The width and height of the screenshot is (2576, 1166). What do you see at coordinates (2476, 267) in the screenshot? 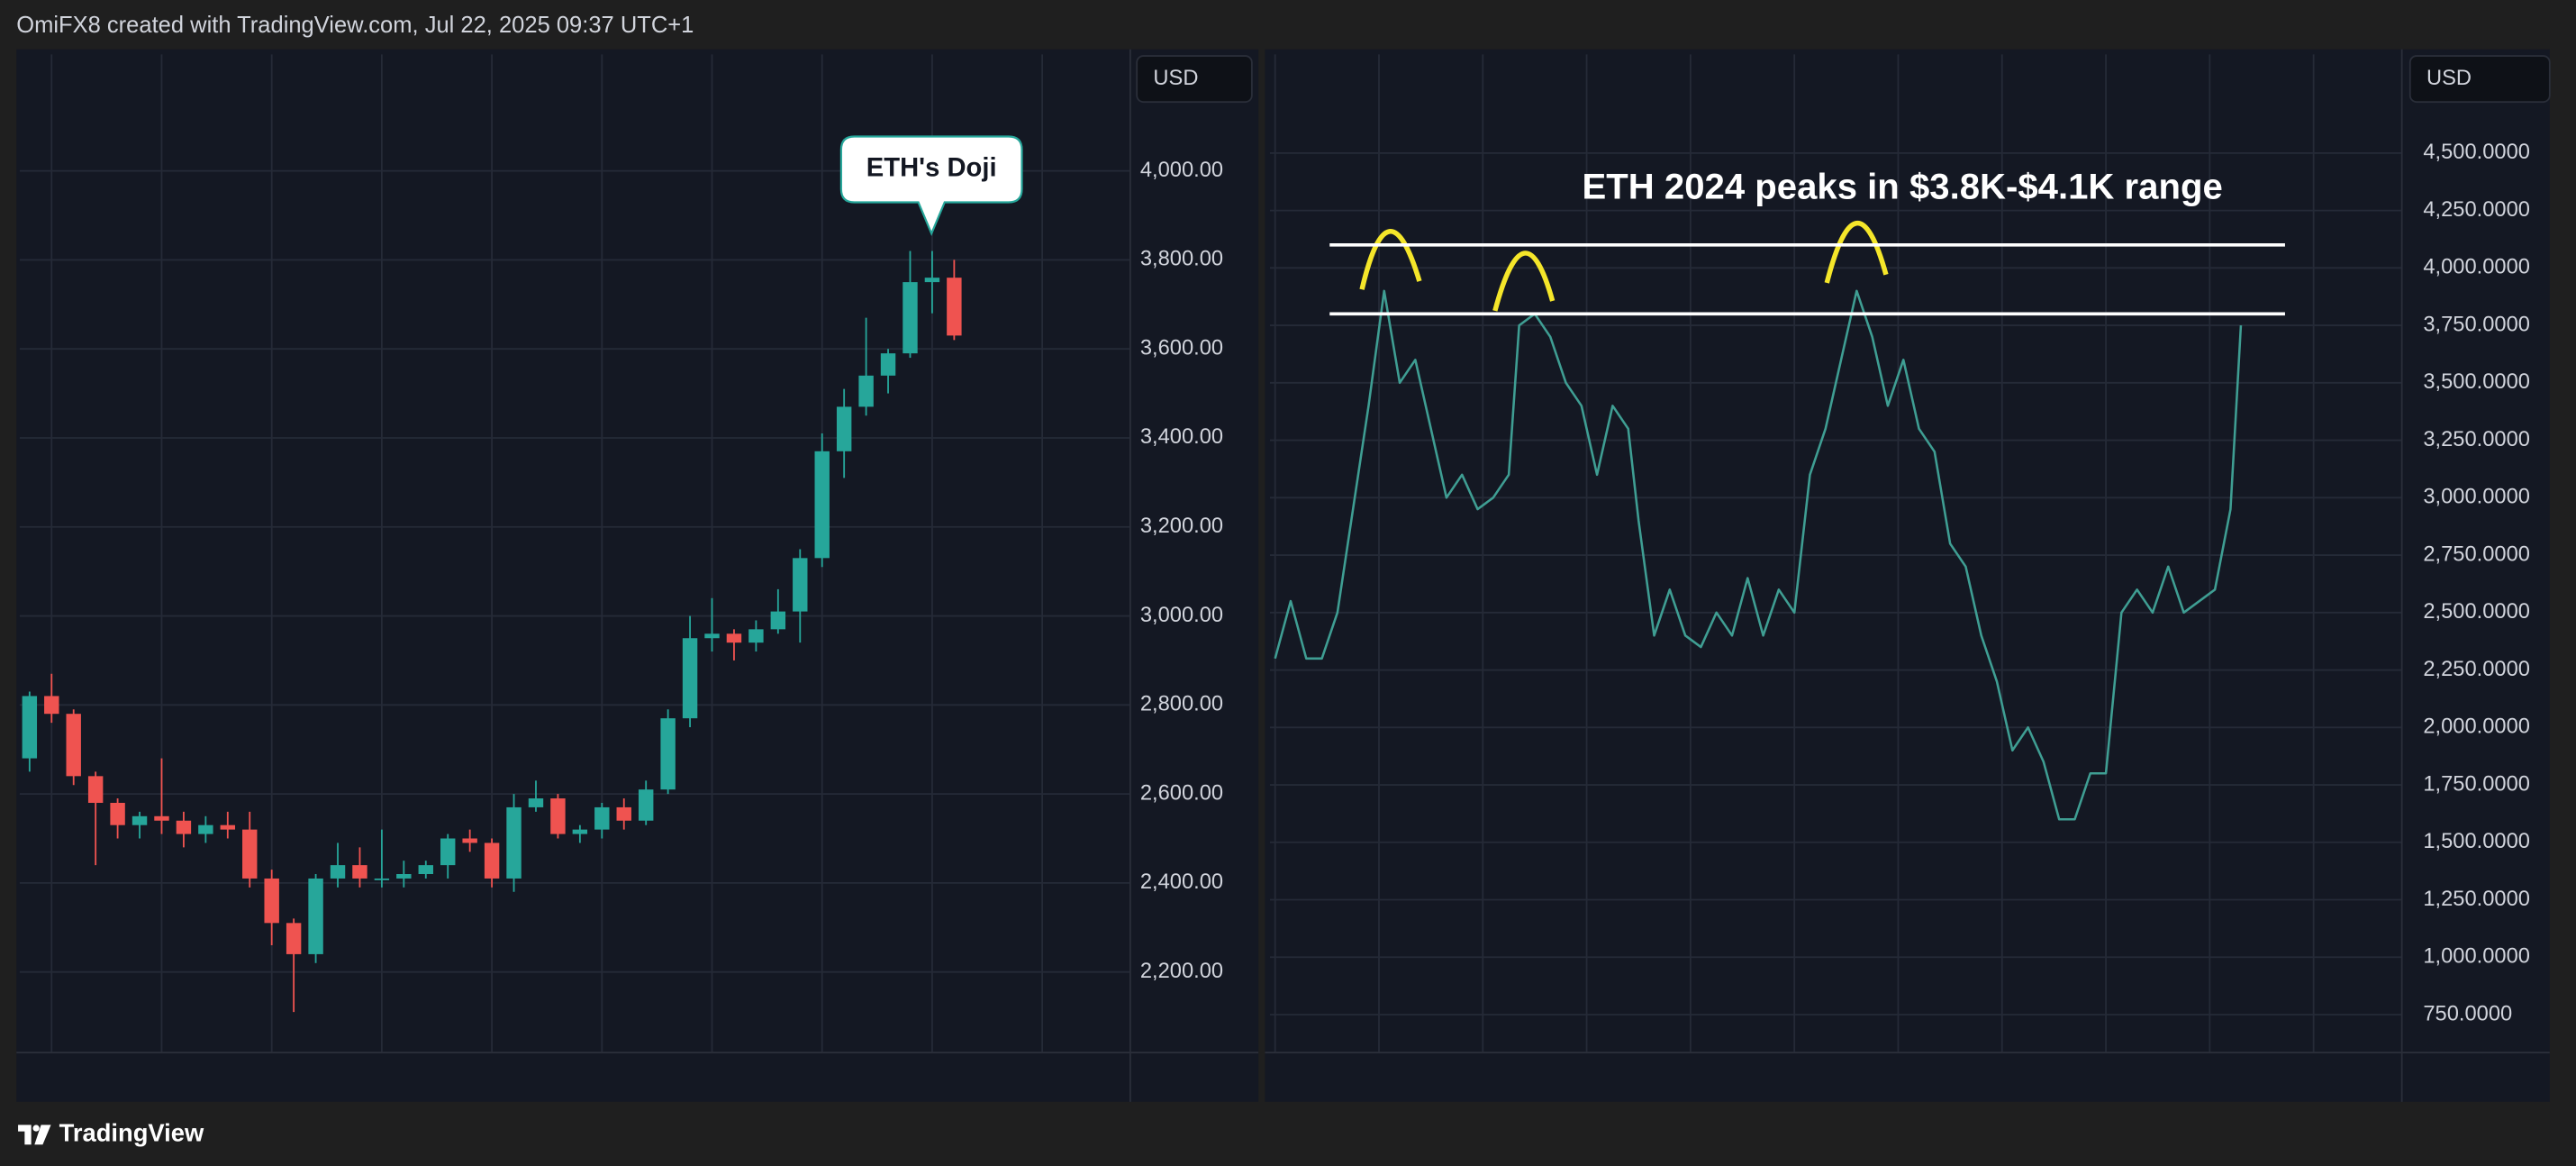
I see `y-tick-label: 4,000.0000` at bounding box center [2476, 267].